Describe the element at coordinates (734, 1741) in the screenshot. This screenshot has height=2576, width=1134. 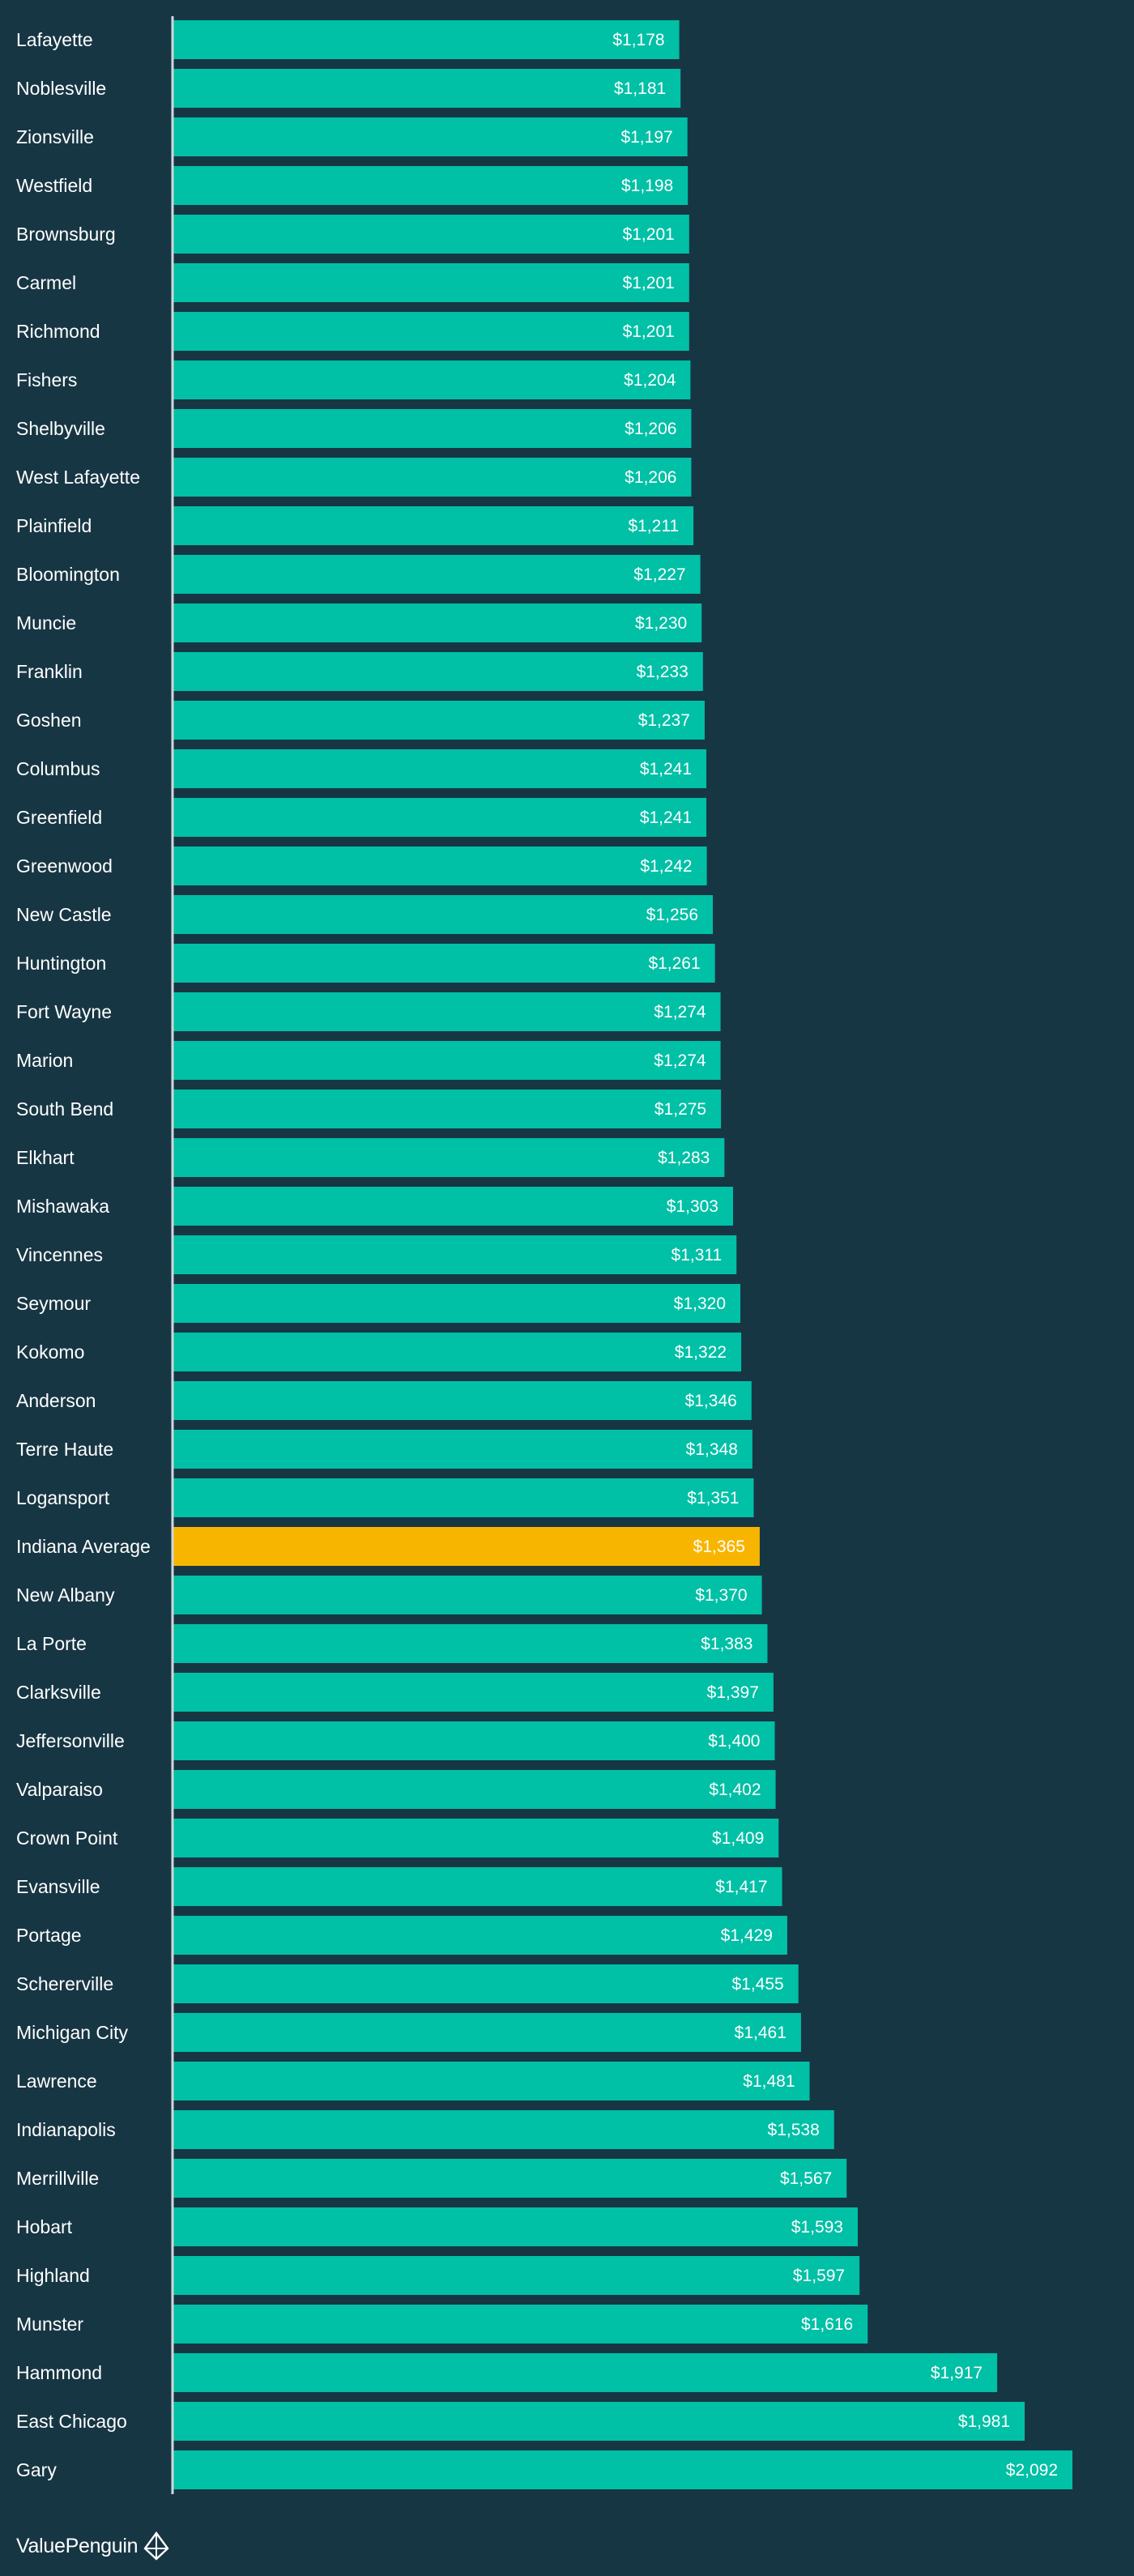
I see `value-label: $1,400` at that location.